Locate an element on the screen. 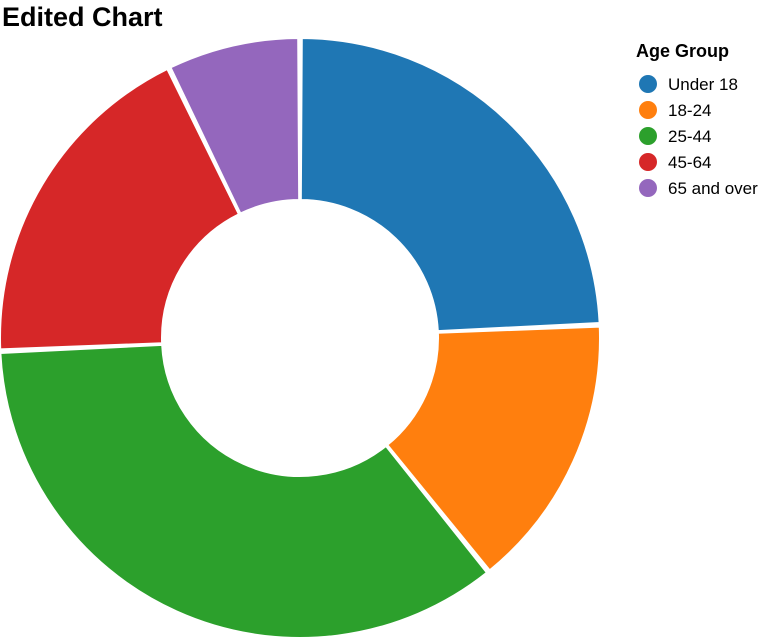 Image resolution: width=774 pixels, height=640 pixels. legend-label: Under 18 is located at coordinates (703, 84).